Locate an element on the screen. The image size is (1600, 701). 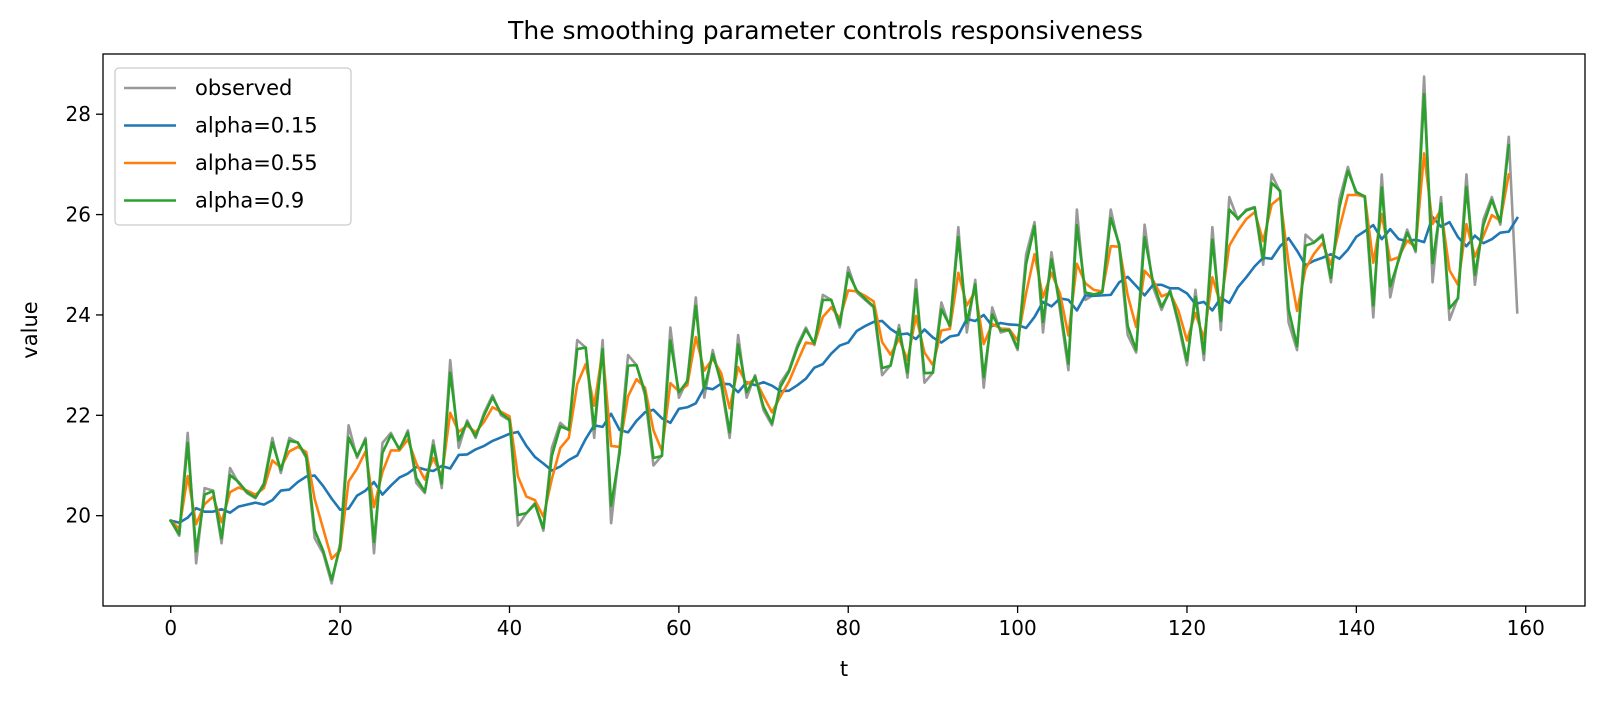
legend: observed alpha=0.15 alpha=0.55 alpha=0.9 is located at coordinates (233, 146).